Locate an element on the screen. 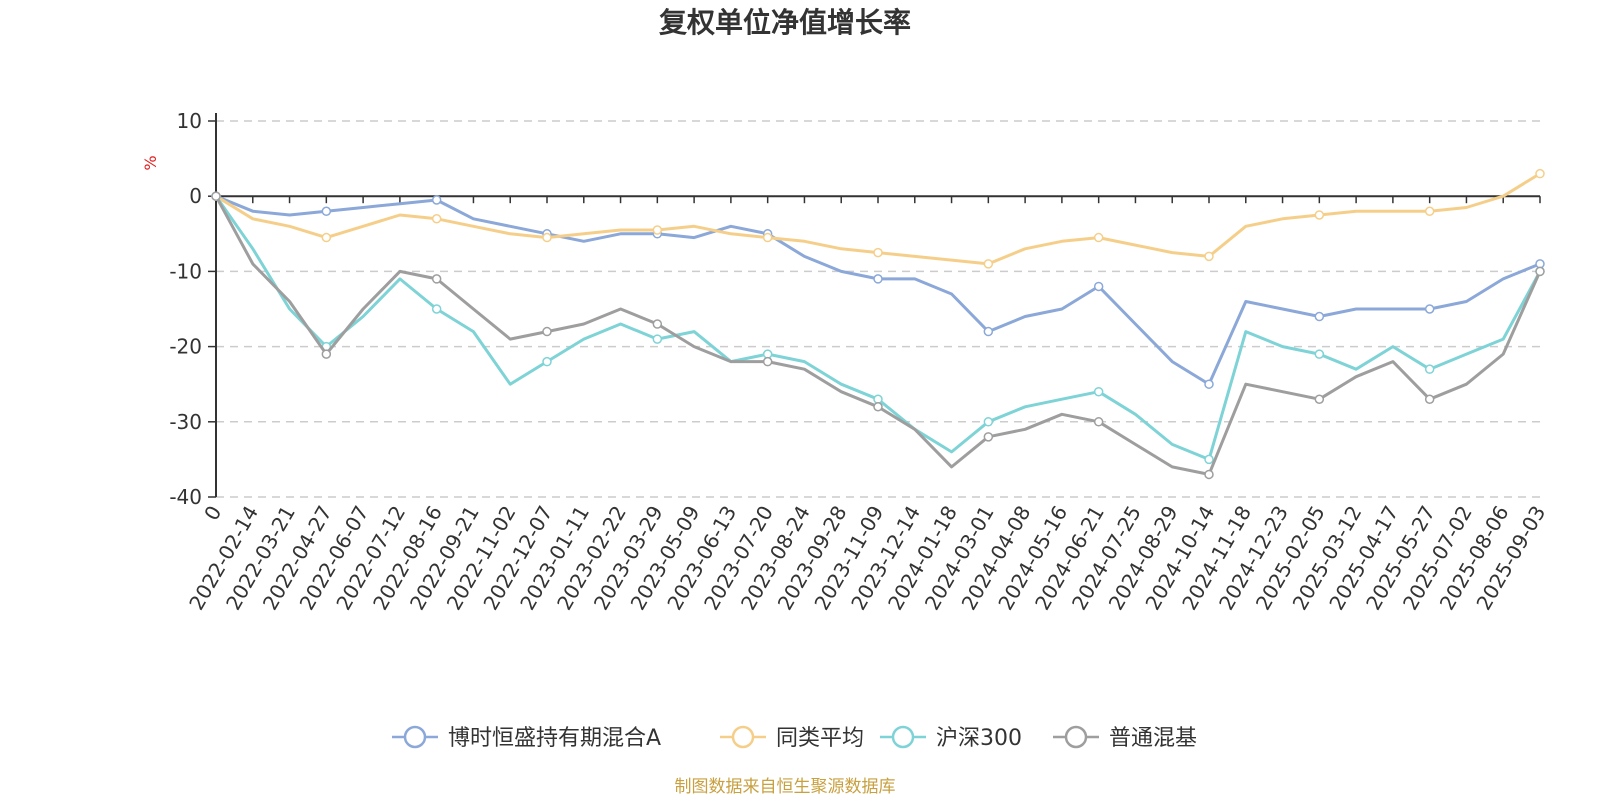 This screenshot has width=1600, height=800. legend-item-0: 博时恒盛持有期混合A is located at coordinates (526, 738).